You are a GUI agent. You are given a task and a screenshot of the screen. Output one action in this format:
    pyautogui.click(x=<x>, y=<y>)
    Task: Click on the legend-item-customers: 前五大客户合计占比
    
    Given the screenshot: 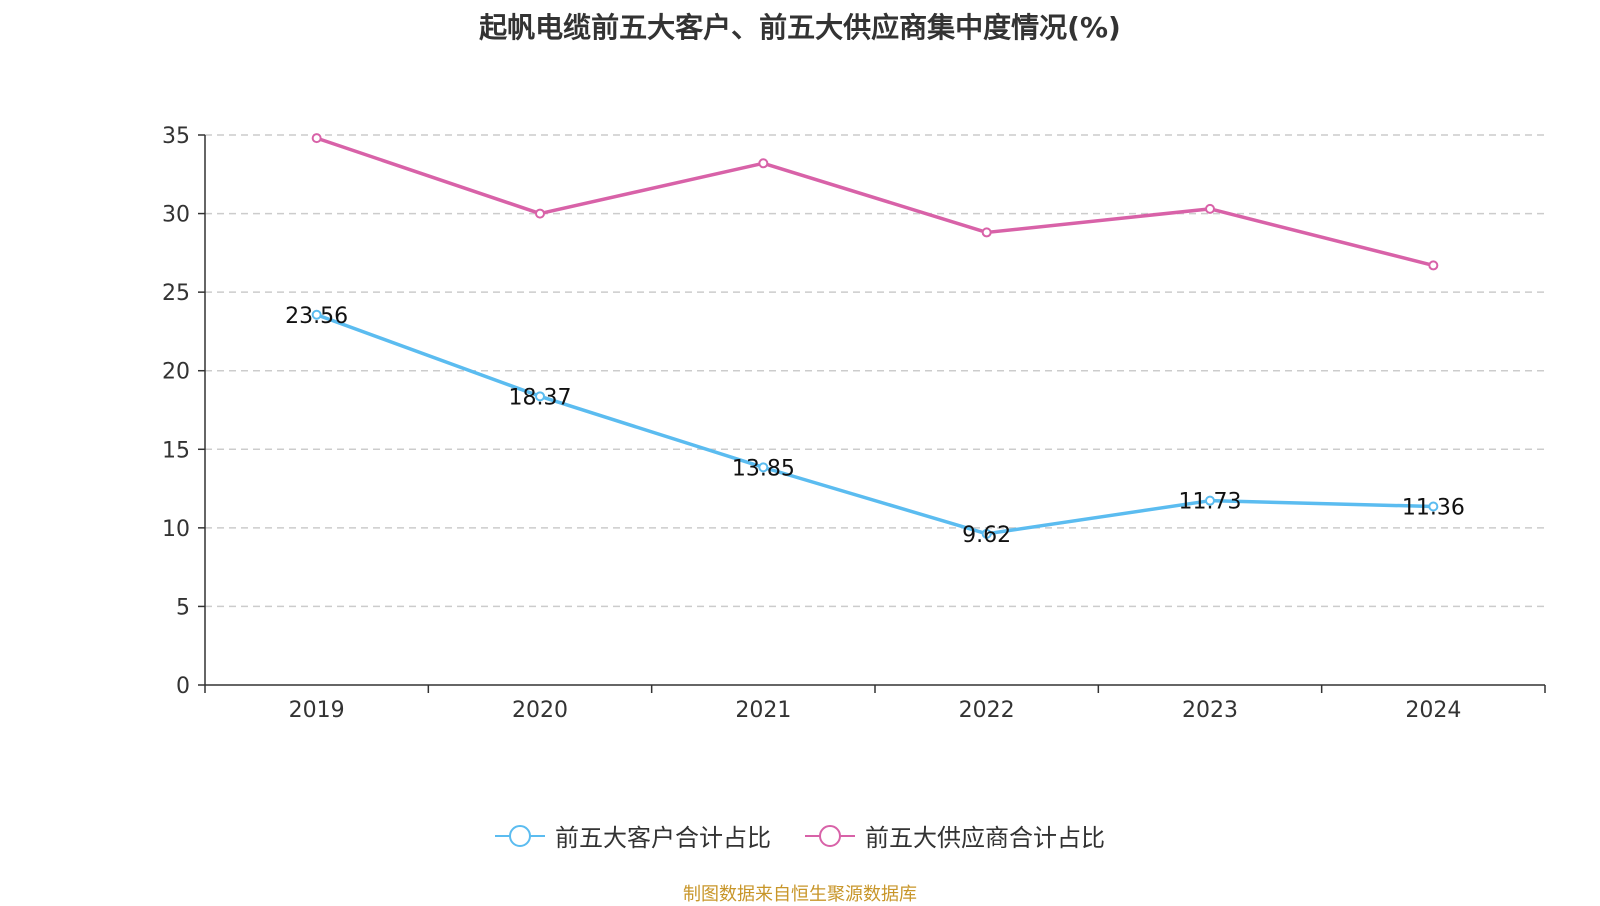 What is the action you would take?
    pyautogui.click(x=633, y=835)
    